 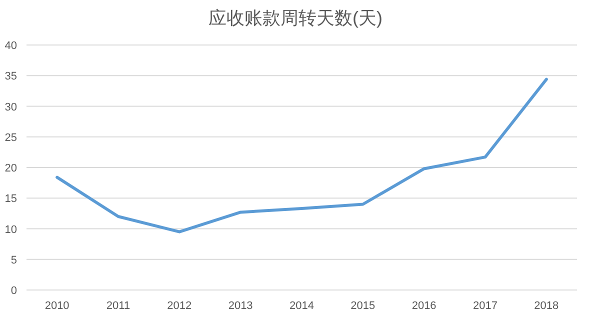 What do you see at coordinates (10, 107) in the screenshot?
I see `y-tick-label: 30` at bounding box center [10, 107].